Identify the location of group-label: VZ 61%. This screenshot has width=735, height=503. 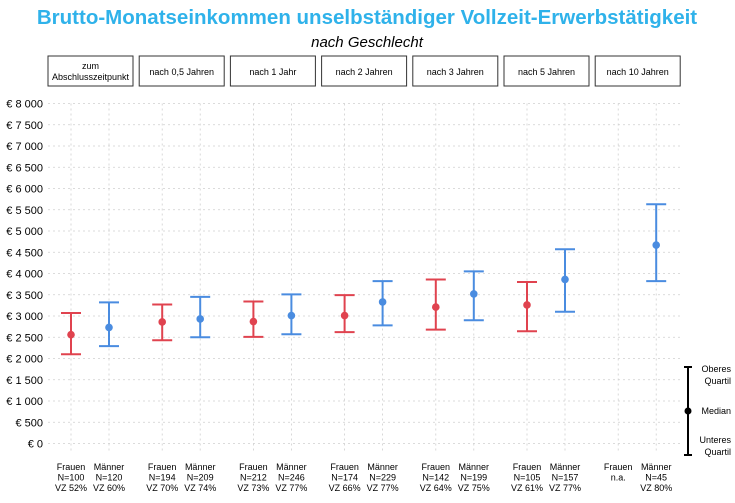
(527, 488).